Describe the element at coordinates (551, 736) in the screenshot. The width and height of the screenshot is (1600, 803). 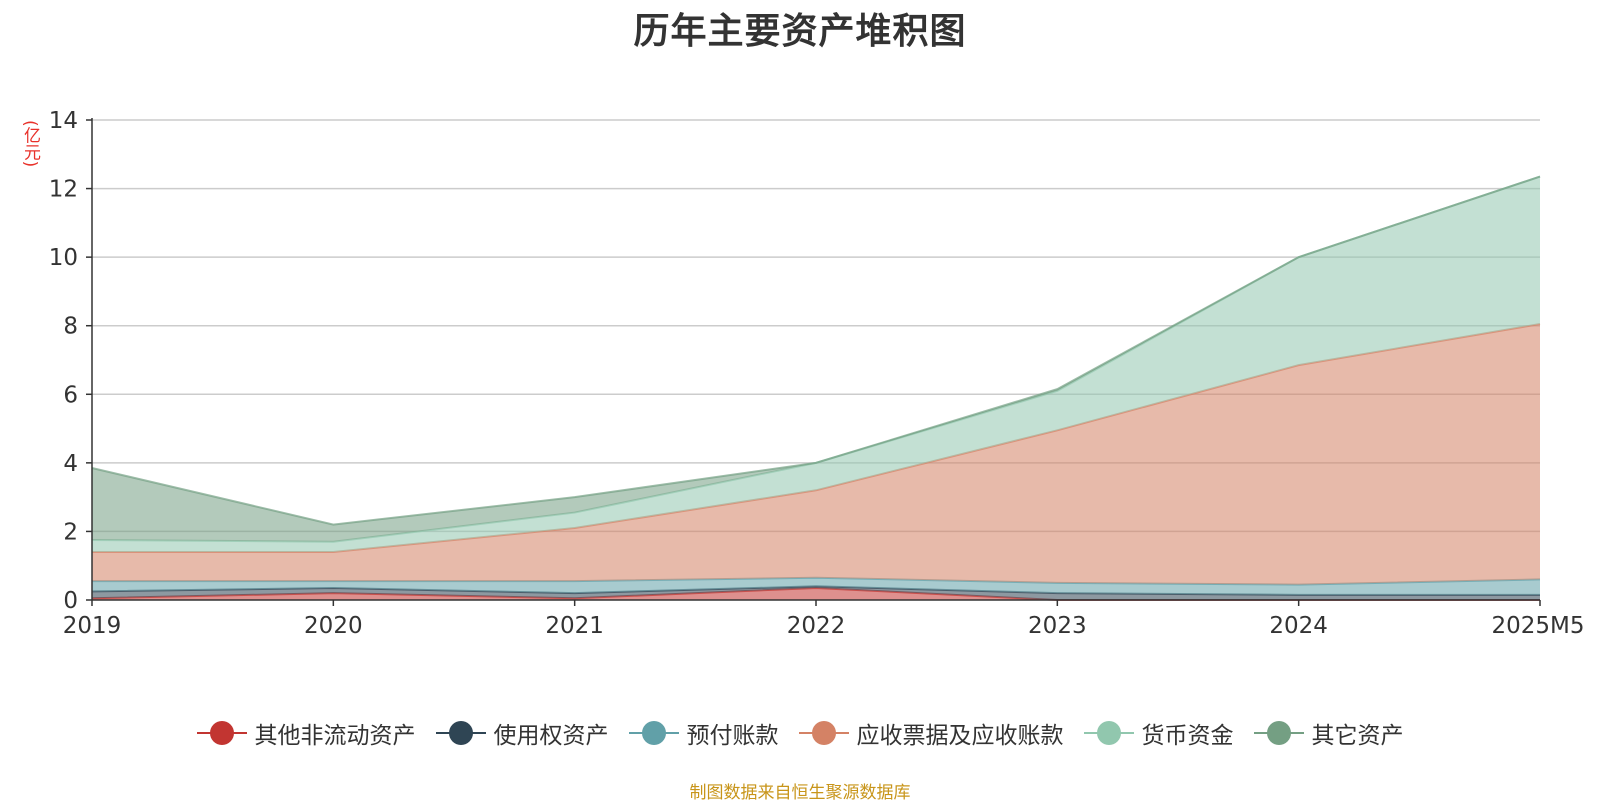
I see `legend-label: 使用权资产` at that location.